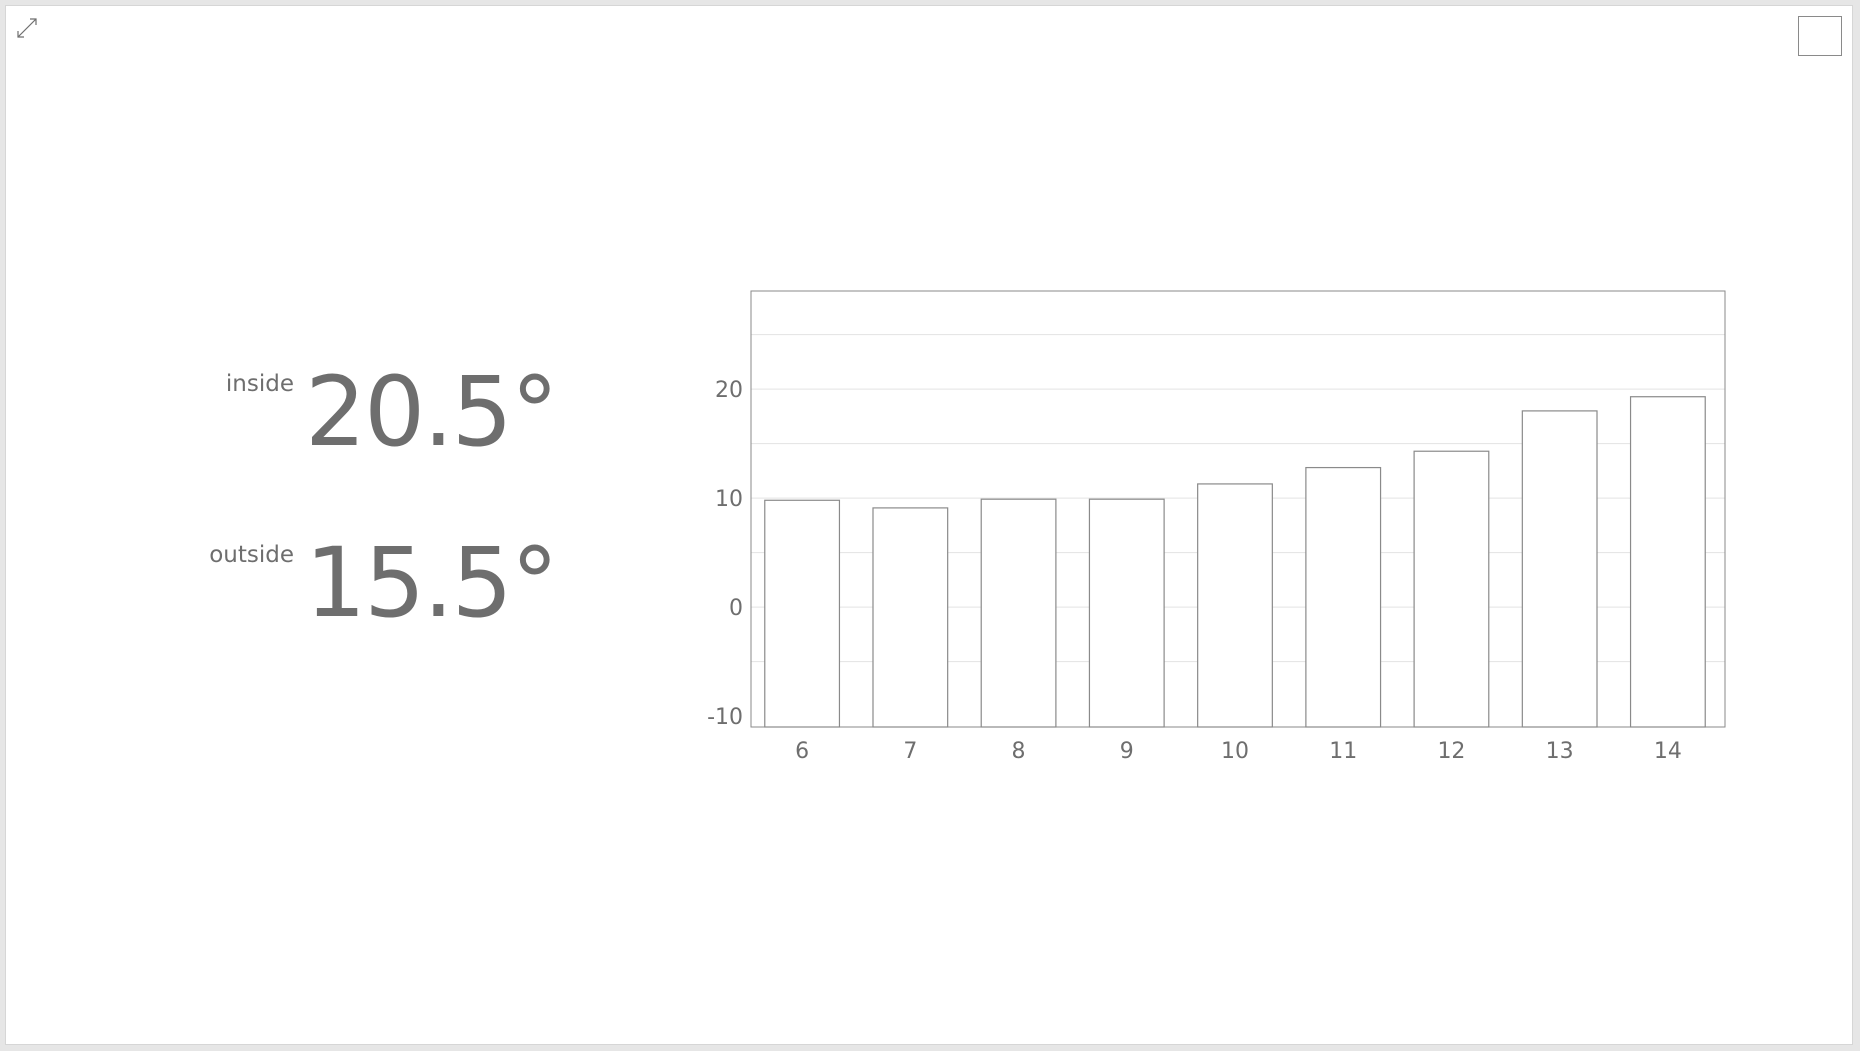  I want to click on y-tick-label: 20, so click(729, 390).